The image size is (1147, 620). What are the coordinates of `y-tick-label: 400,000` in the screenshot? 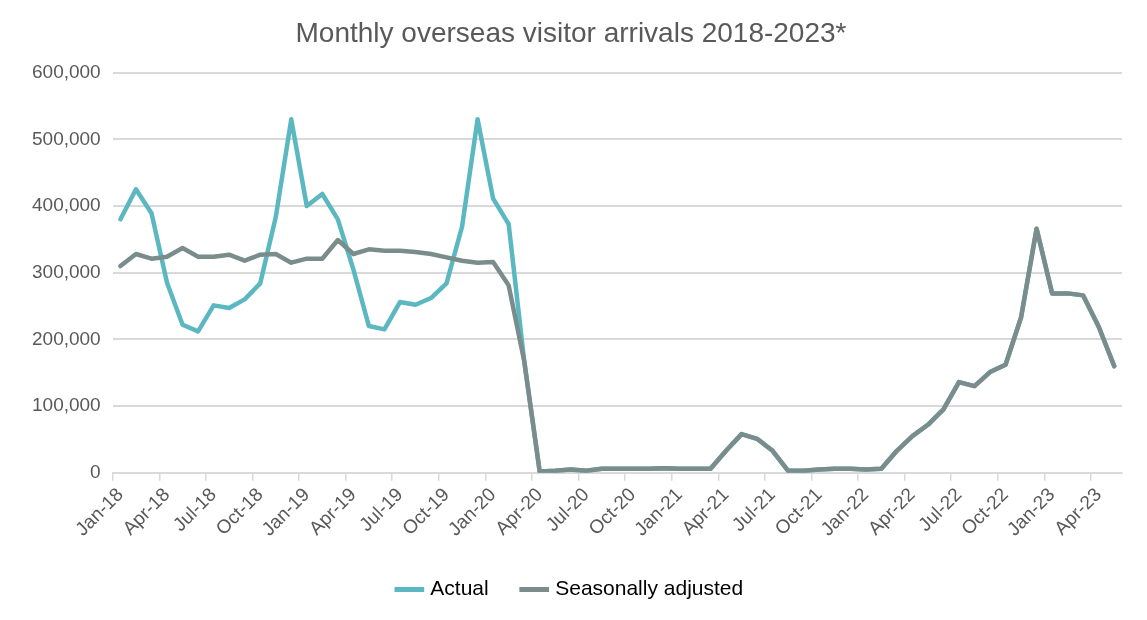 It's located at (66, 205).